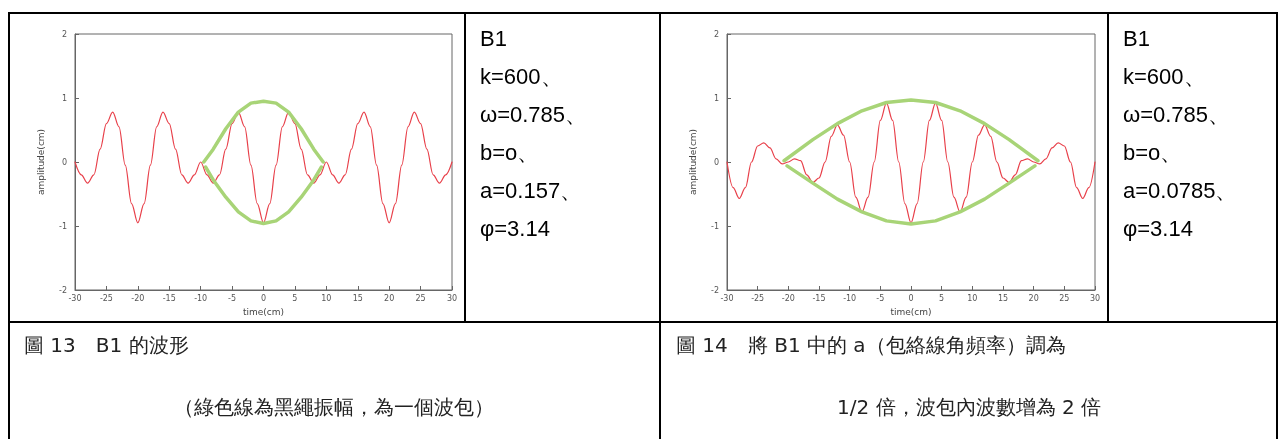  What do you see at coordinates (1180, 191) in the screenshot?
I see `text: a=0.0785、` at bounding box center [1180, 191].